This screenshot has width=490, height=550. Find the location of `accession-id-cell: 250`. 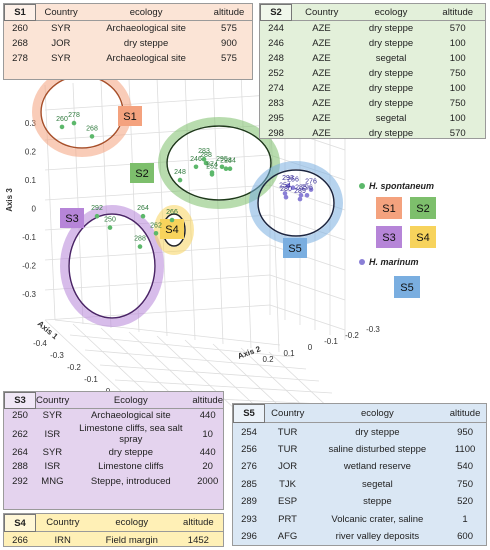

accession-id-cell: 250 is located at coordinates (20, 416).